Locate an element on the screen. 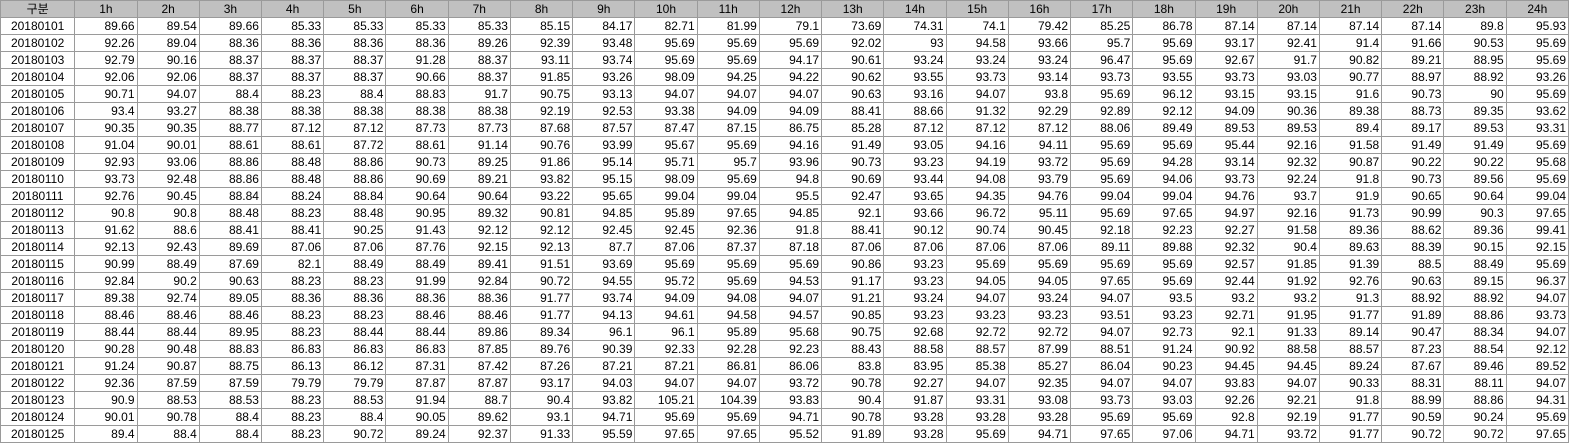 Image resolution: width=1569 pixels, height=443 pixels. column-header-category: 구분 is located at coordinates (38, 9).